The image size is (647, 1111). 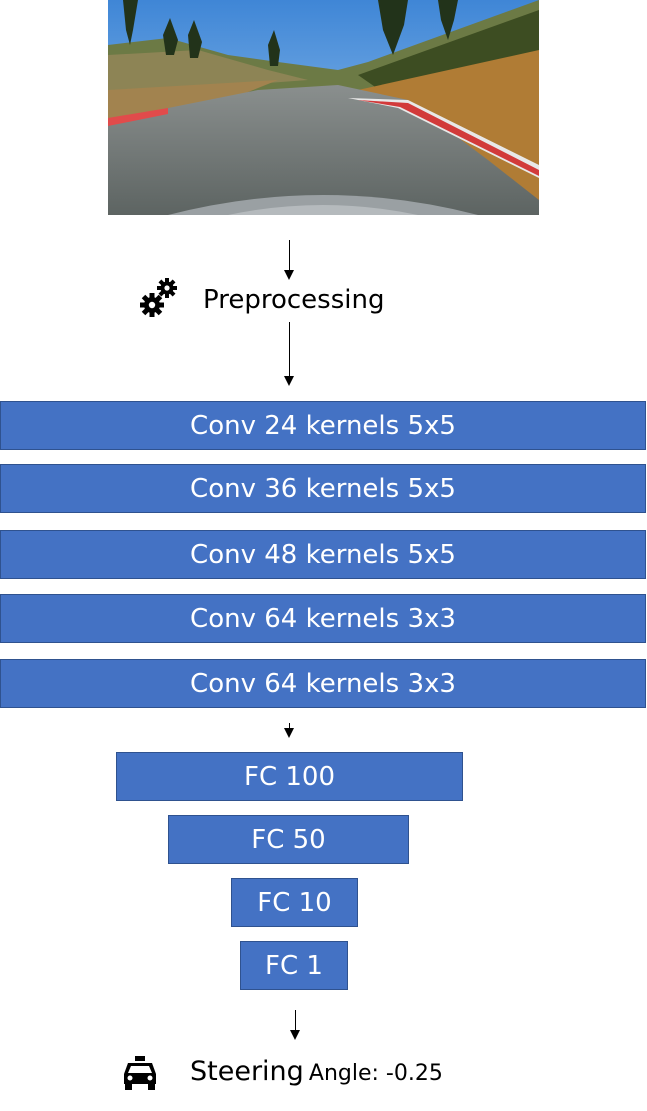 What do you see at coordinates (323, 618) in the screenshot?
I see `conv-layer-4: Conv 64 kernels 3x3` at bounding box center [323, 618].